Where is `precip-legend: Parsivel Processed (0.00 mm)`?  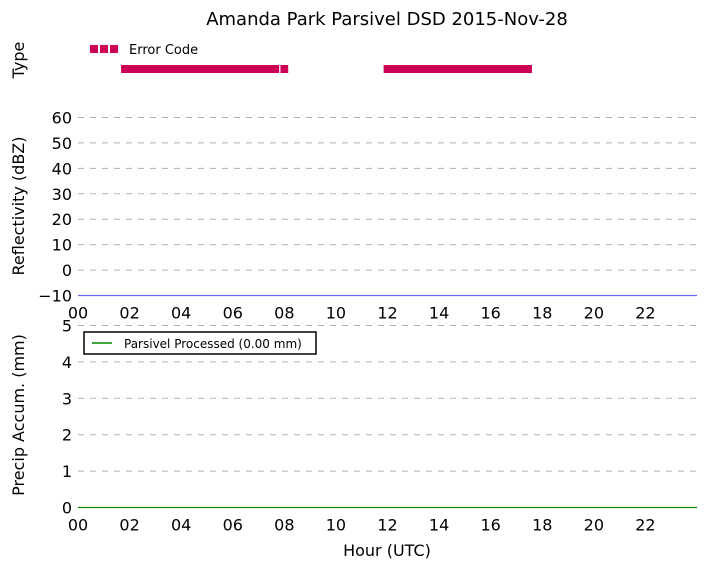
precip-legend: Parsivel Processed (0.00 mm) is located at coordinates (200, 343).